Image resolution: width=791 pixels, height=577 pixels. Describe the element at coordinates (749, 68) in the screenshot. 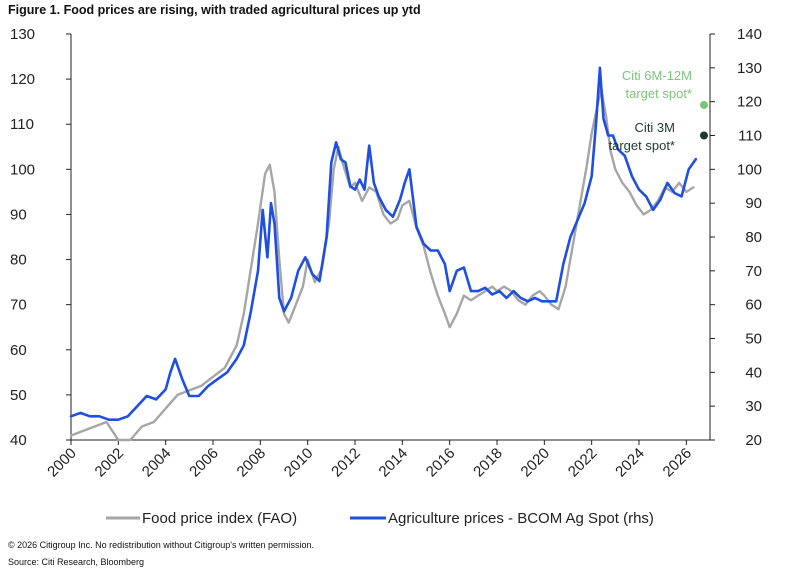

I see `right-tick-label: 130` at that location.